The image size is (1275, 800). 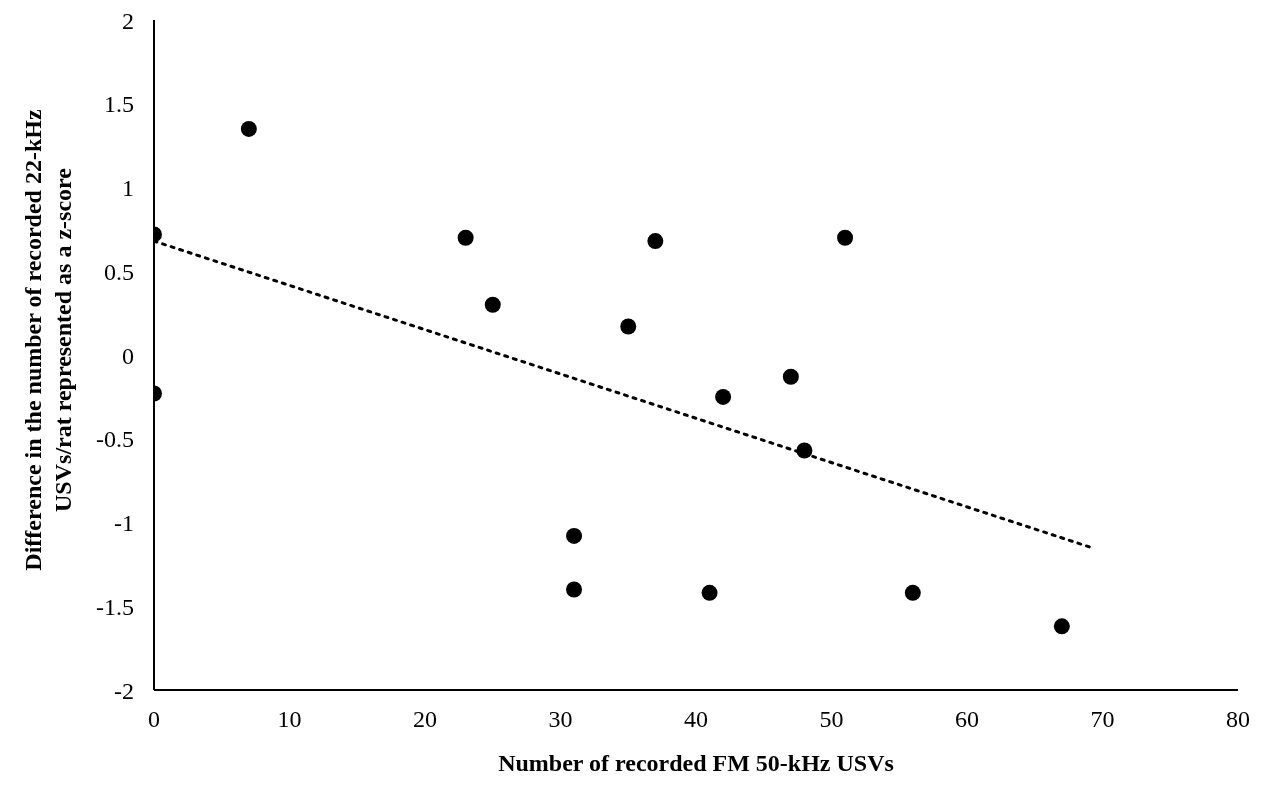 I want to click on x-tick-label: 70, so click(x=1102, y=719).